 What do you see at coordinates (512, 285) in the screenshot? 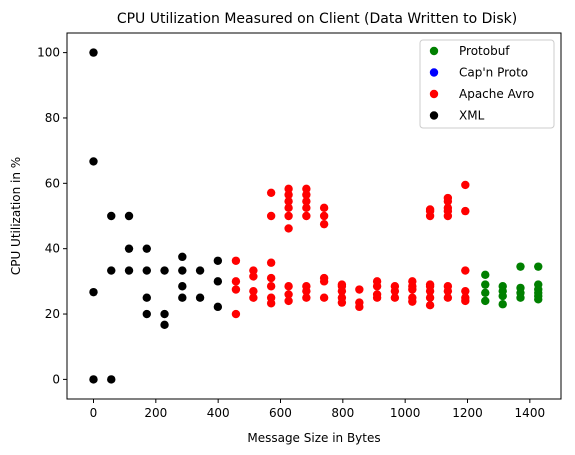
I see `series-protobuf` at bounding box center [512, 285].